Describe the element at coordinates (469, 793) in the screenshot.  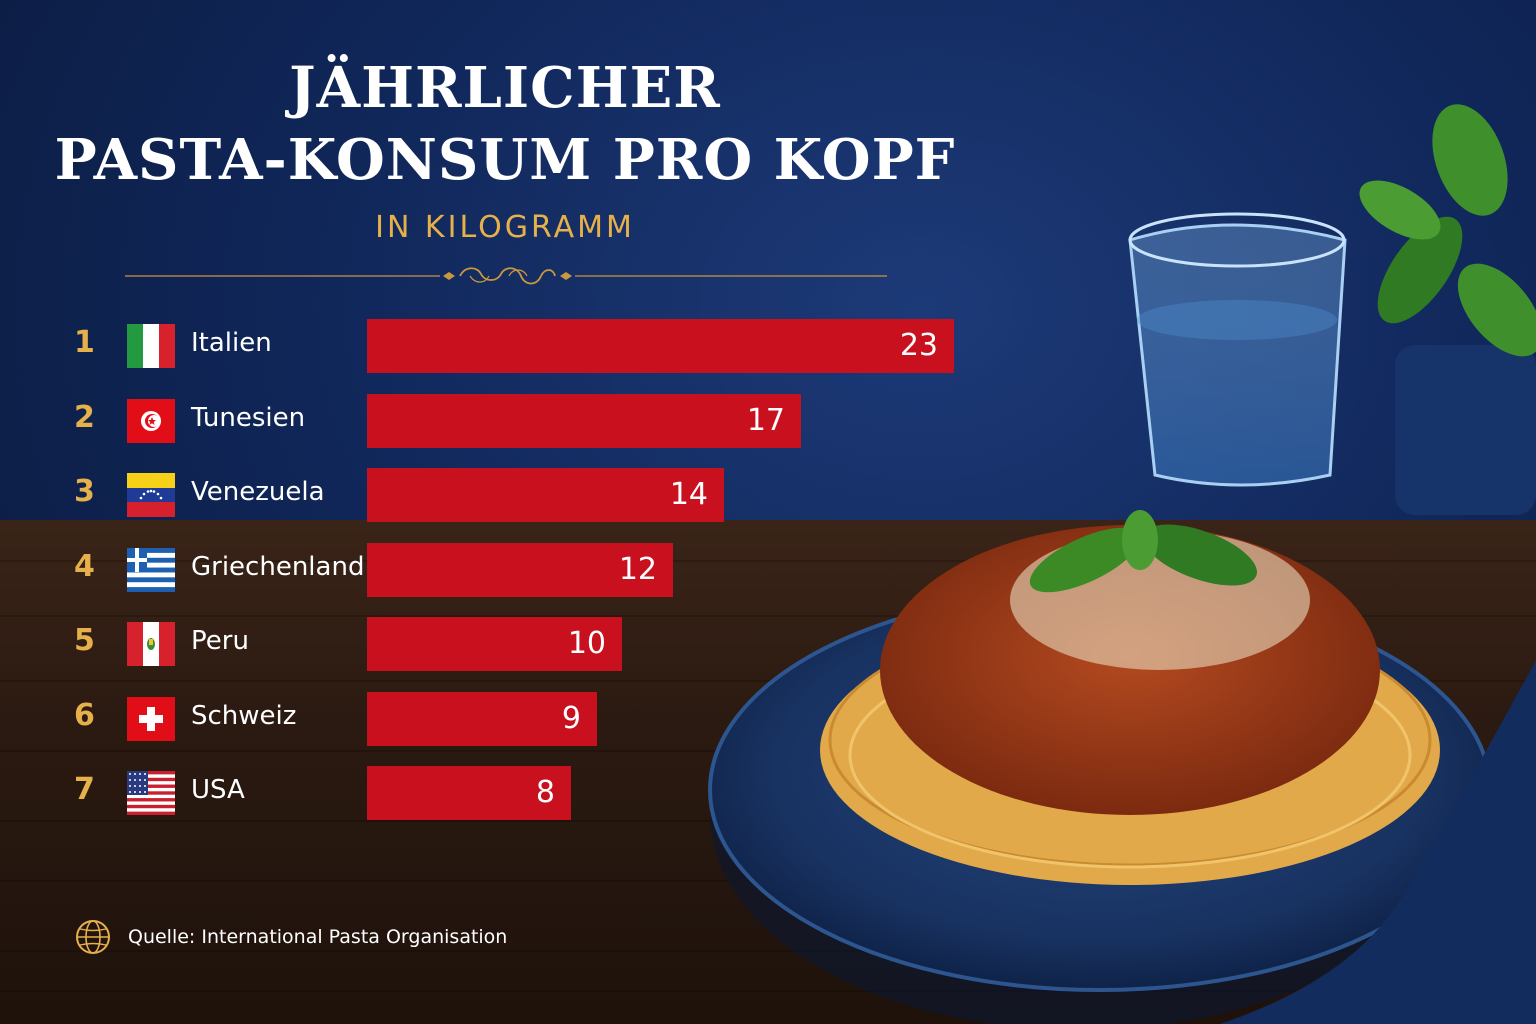
I see `bar: 8` at that location.